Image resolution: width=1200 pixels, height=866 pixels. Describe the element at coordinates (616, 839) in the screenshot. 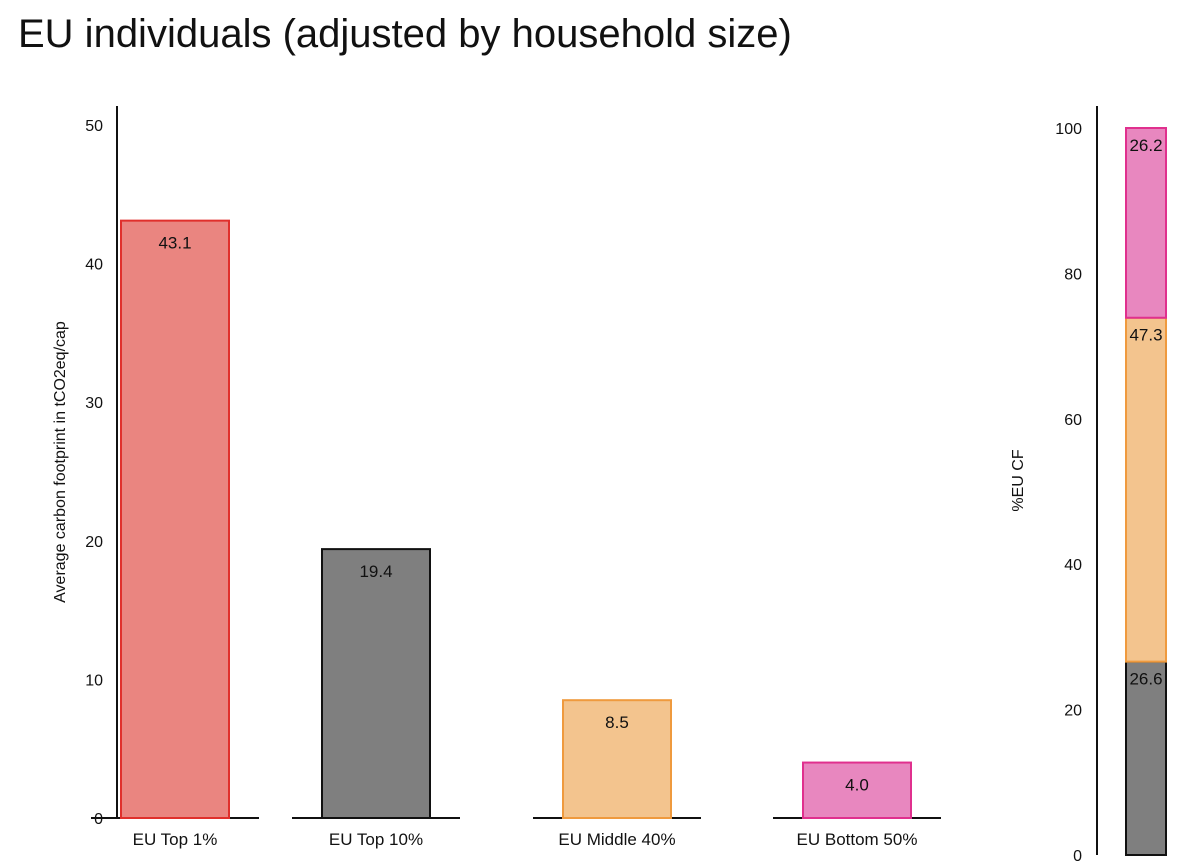

I see `x-category-label: EU Middle 40%` at that location.